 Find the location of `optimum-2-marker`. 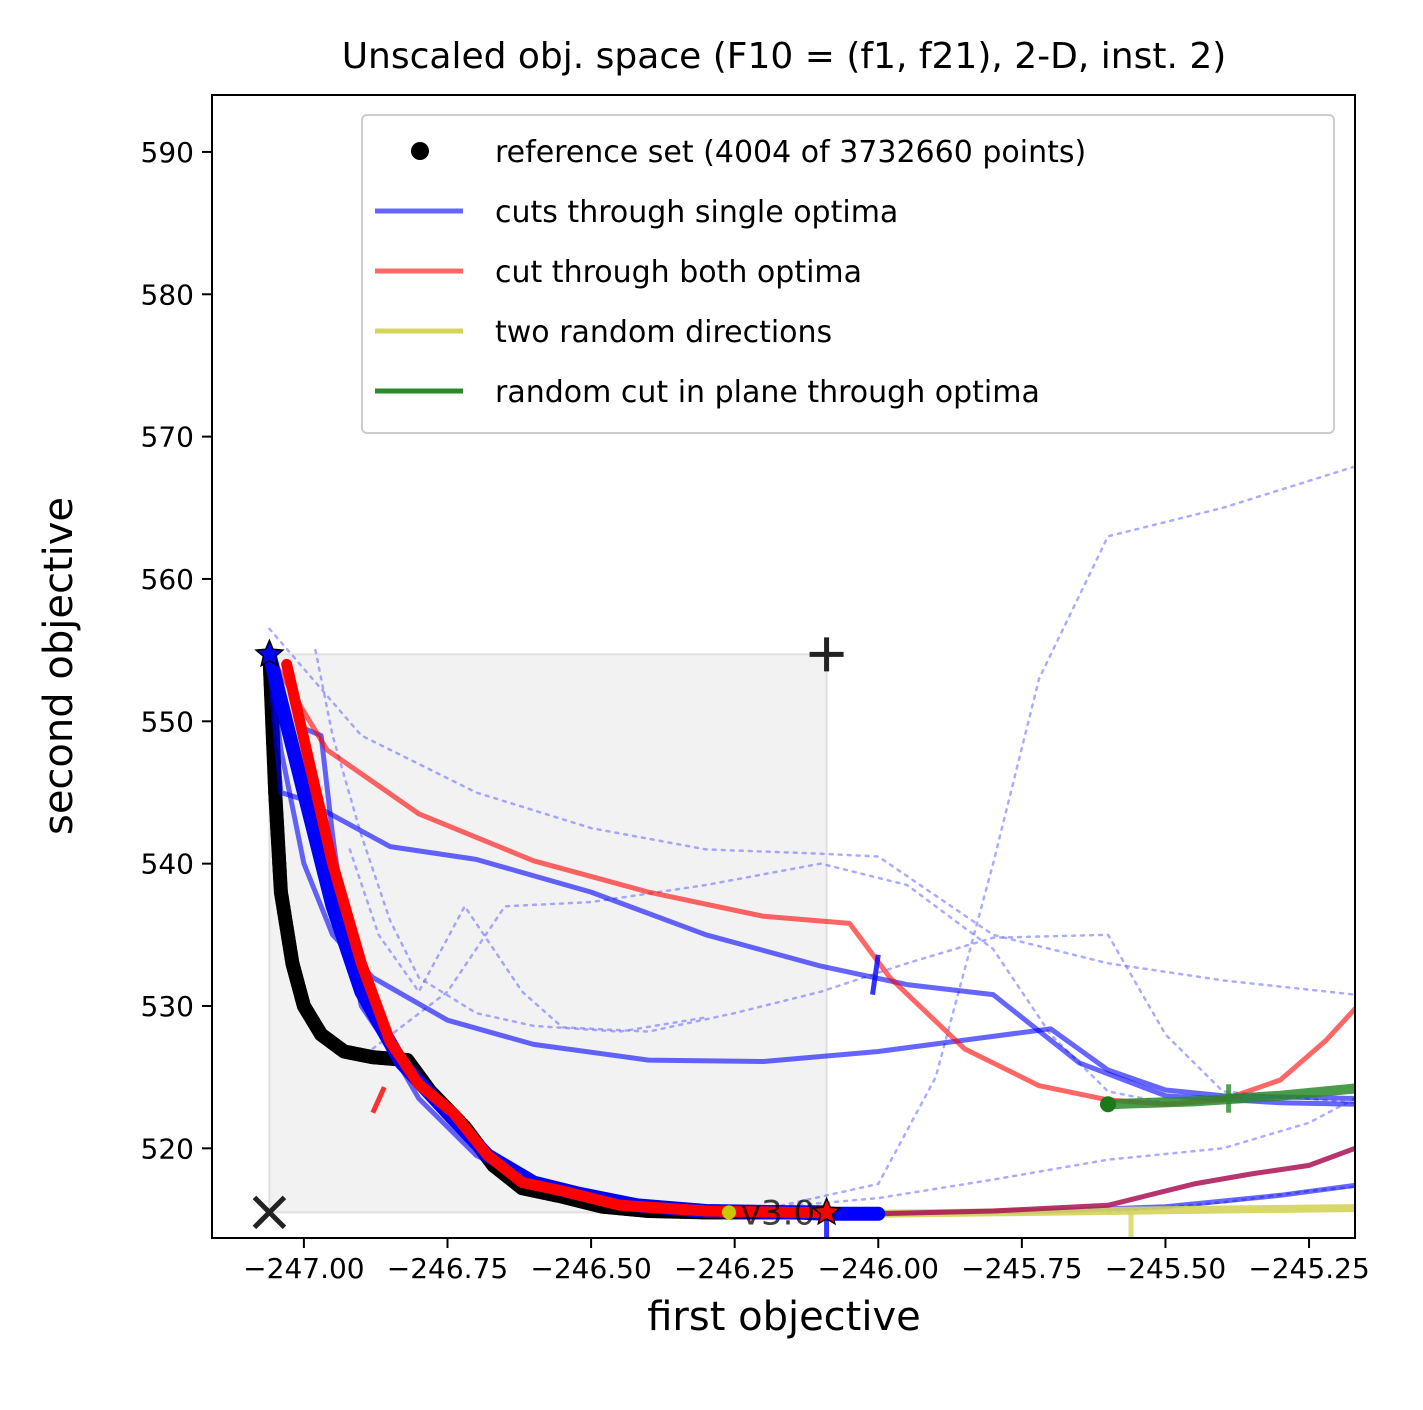

optimum-2-marker is located at coordinates (826, 1211).